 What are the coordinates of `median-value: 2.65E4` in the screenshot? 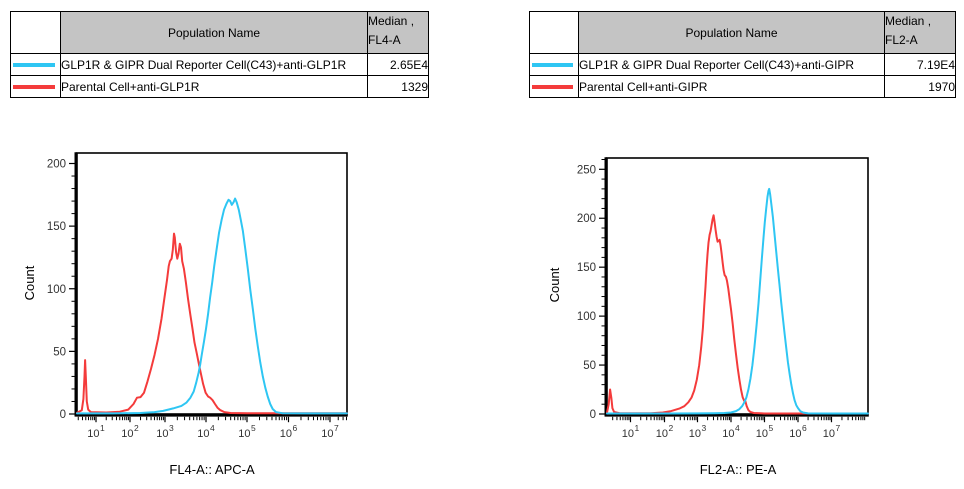 It's located at (398, 64).